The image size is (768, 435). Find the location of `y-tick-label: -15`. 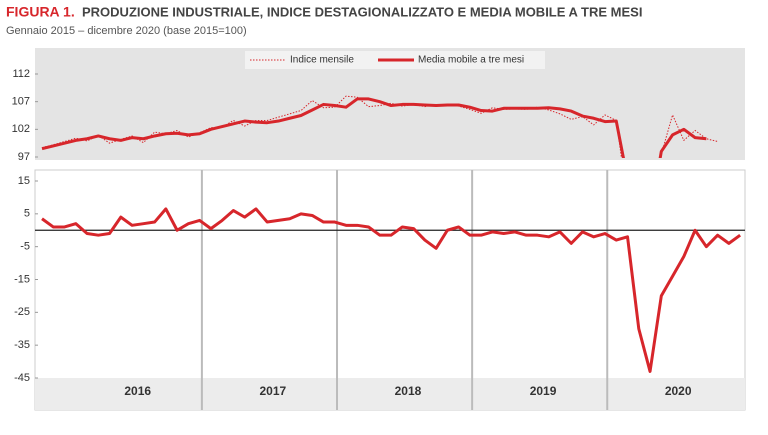

y-tick-label: -15 is located at coordinates (22, 279).